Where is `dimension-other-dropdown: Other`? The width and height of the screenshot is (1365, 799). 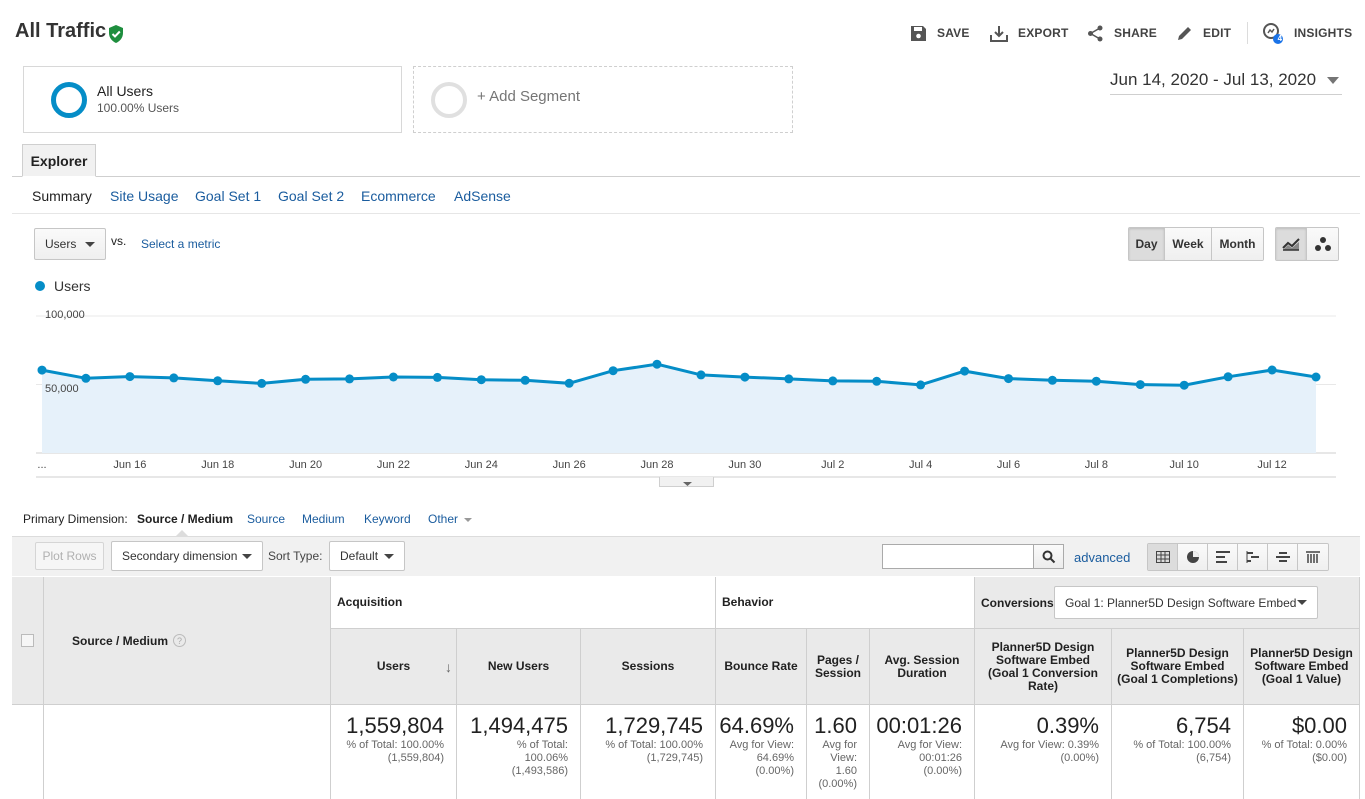
dimension-other-dropdown: Other is located at coordinates (450, 519).